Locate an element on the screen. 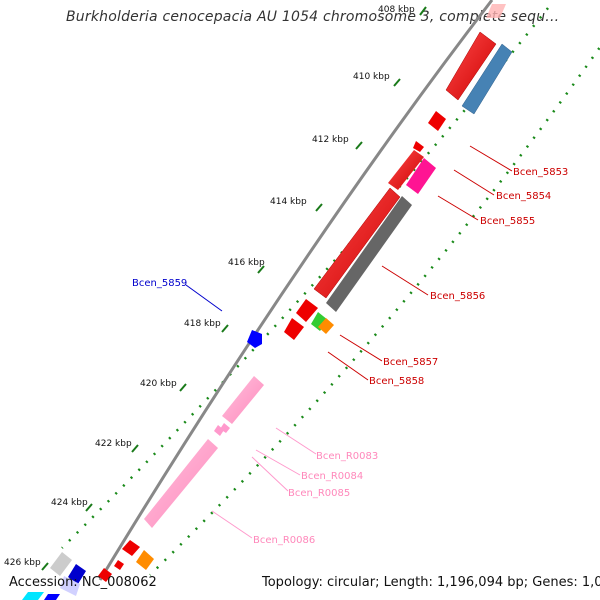 The width and height of the screenshot is (600, 600). tick-label-418: 418 kbp is located at coordinates (202, 324).